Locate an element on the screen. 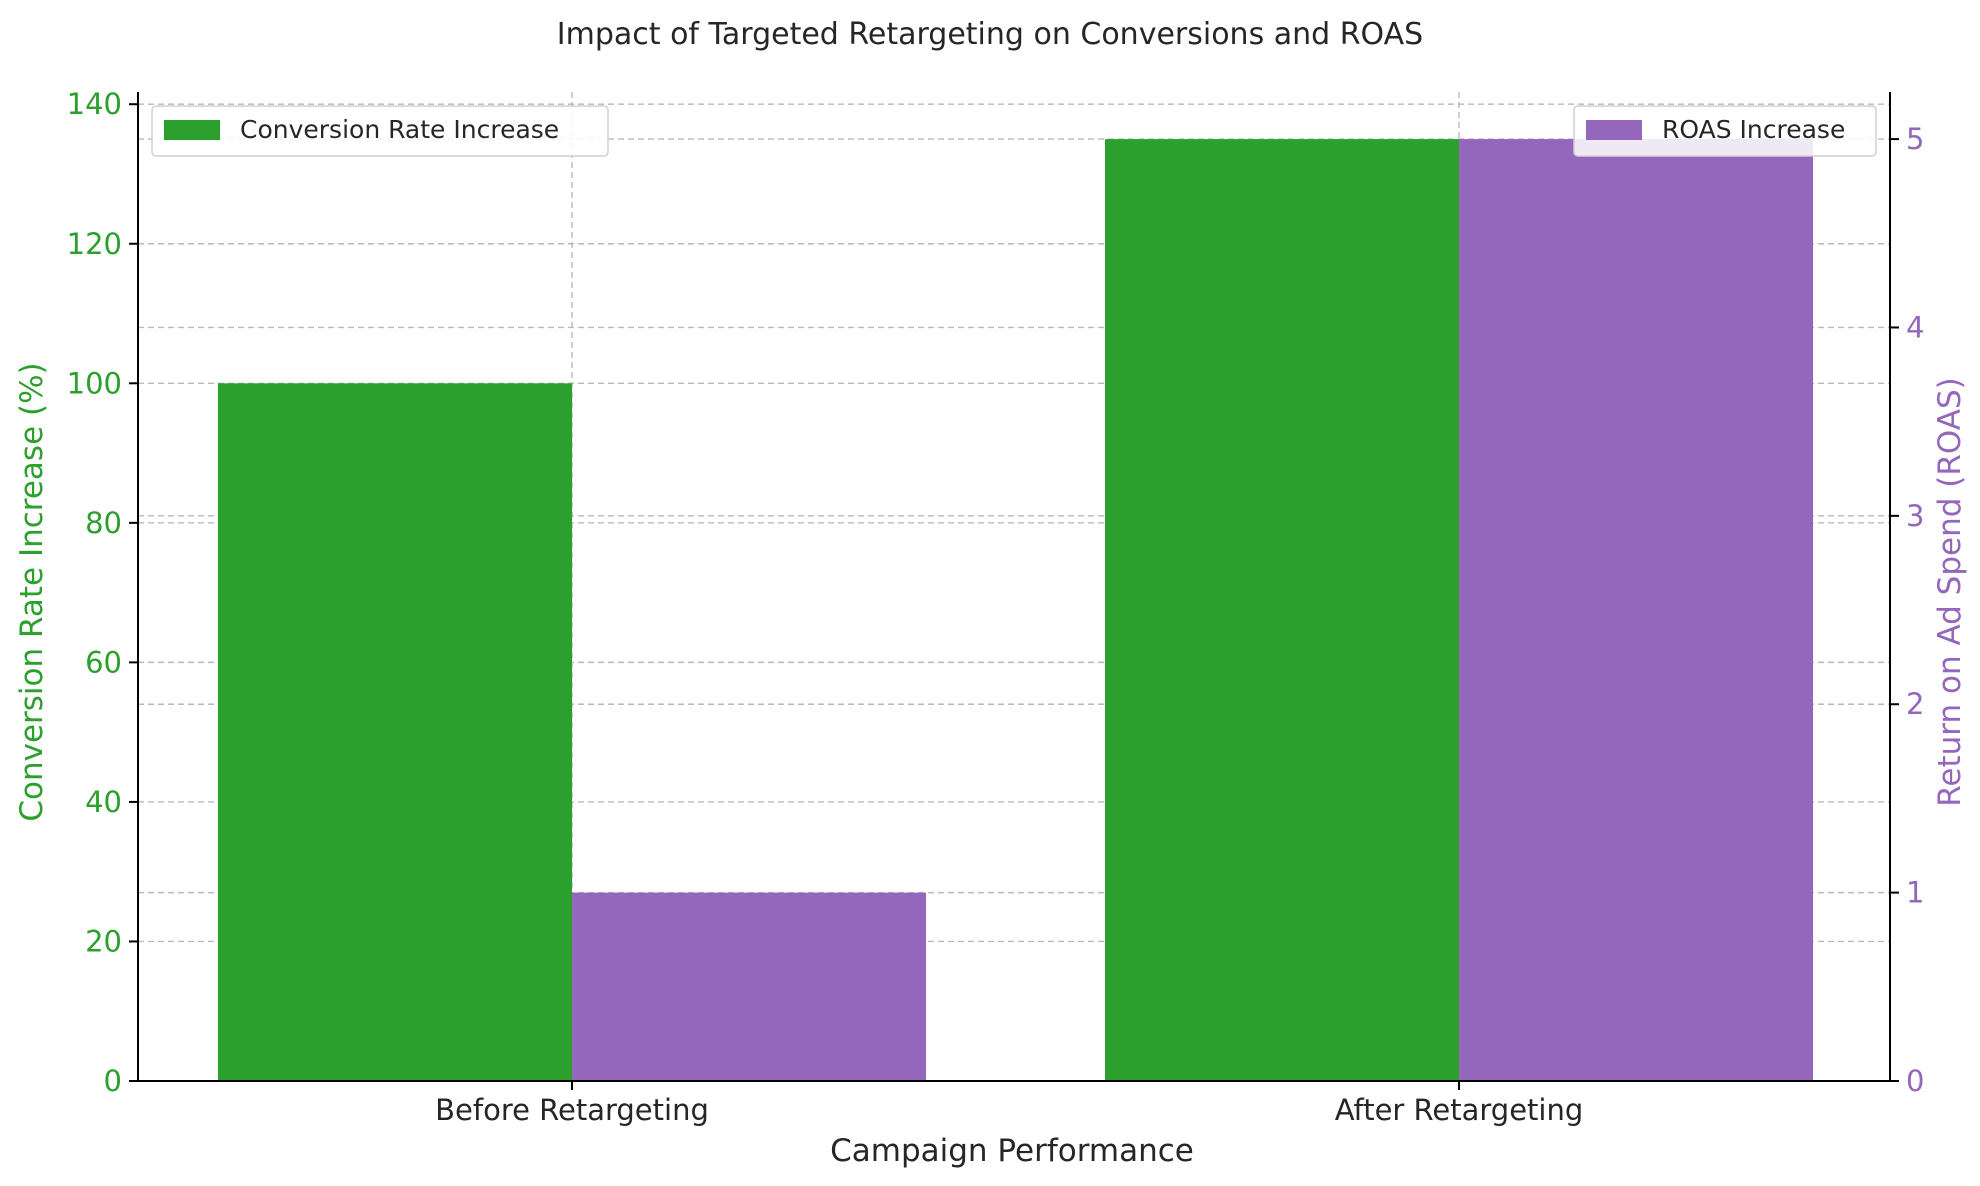 The height and width of the screenshot is (1186, 1980). right-tick-label: 0 is located at coordinates (1915, 1081).